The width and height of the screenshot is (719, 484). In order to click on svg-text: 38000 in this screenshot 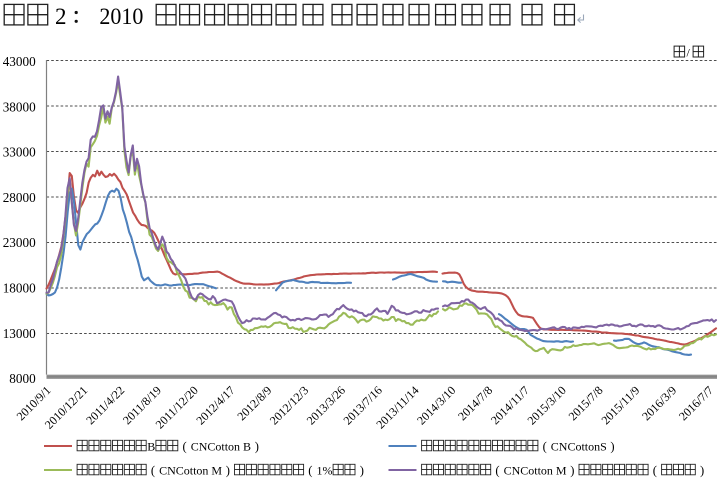, I will do `click(19, 106)`.